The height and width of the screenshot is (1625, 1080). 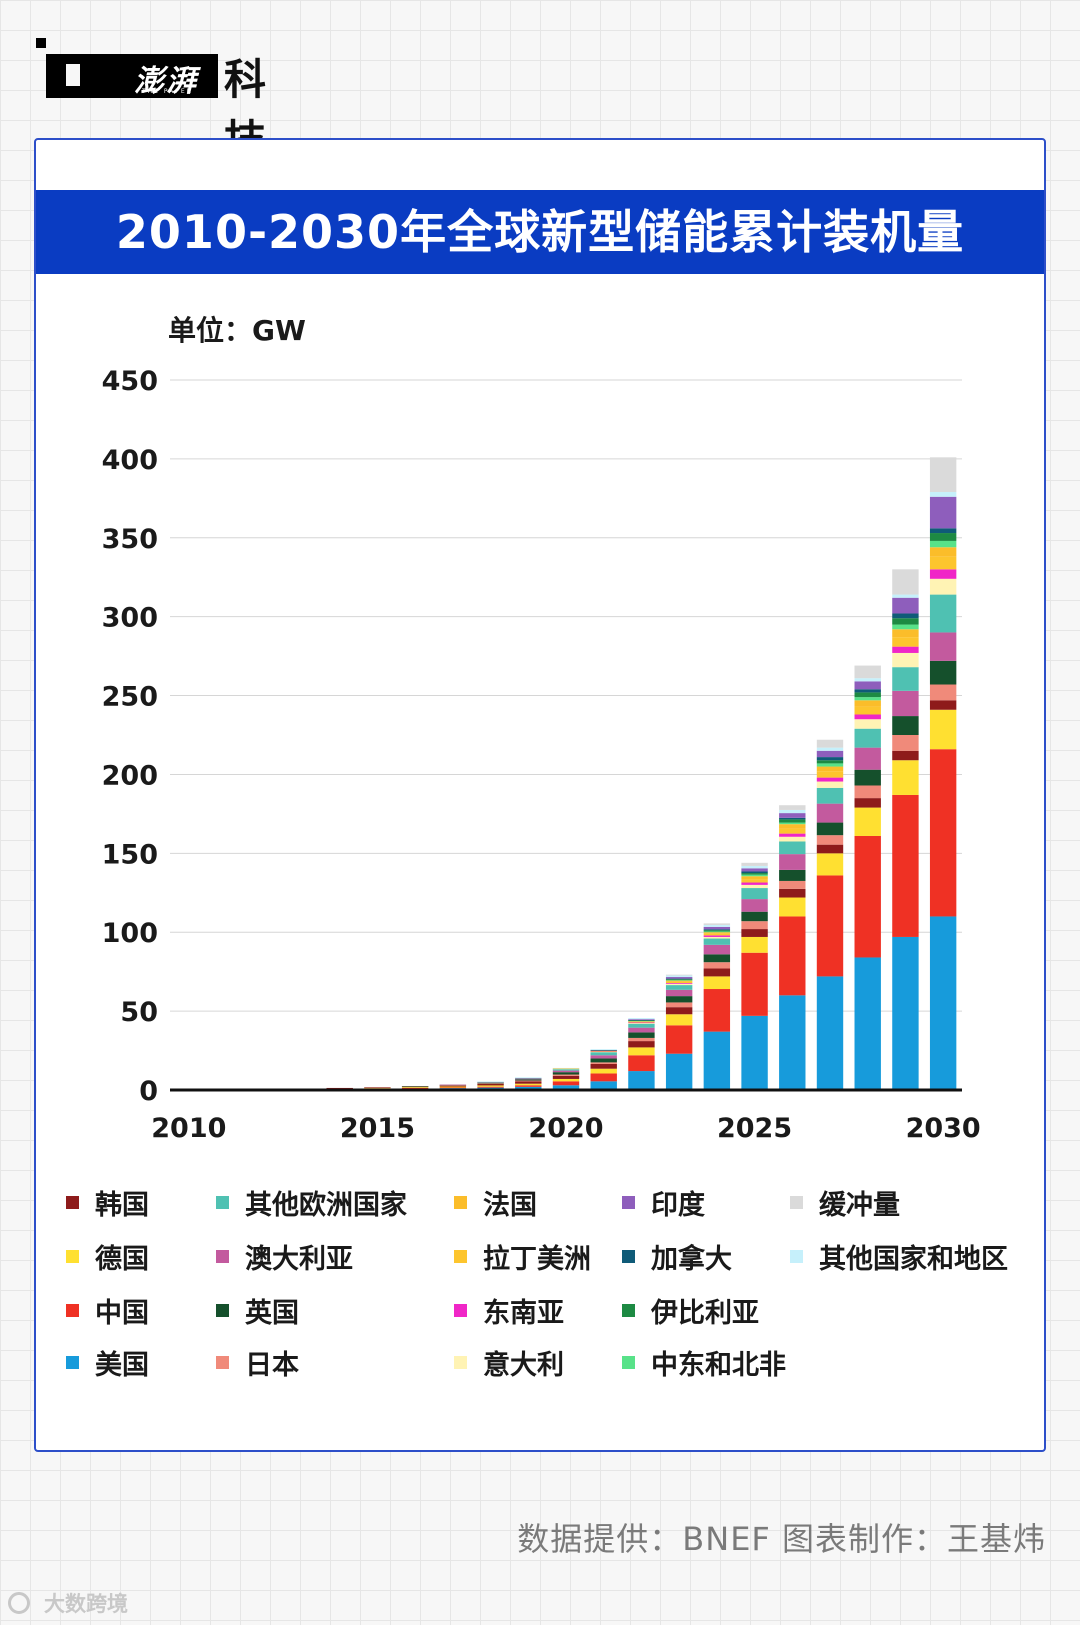 I want to click on y-tick-label: 450, so click(x=130, y=381).